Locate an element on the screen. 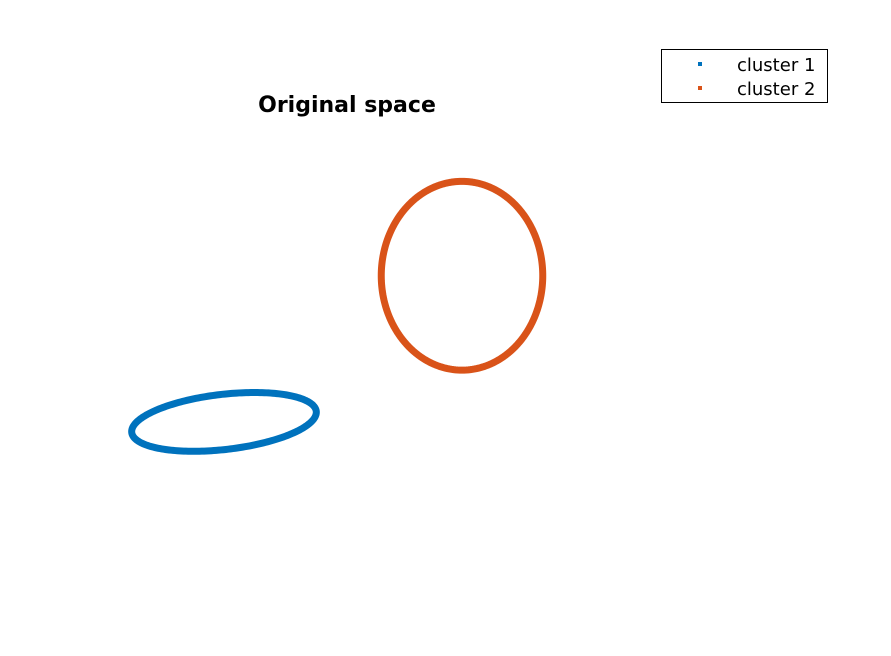 This screenshot has width=891, height=656. legend-box is located at coordinates (744, 76).